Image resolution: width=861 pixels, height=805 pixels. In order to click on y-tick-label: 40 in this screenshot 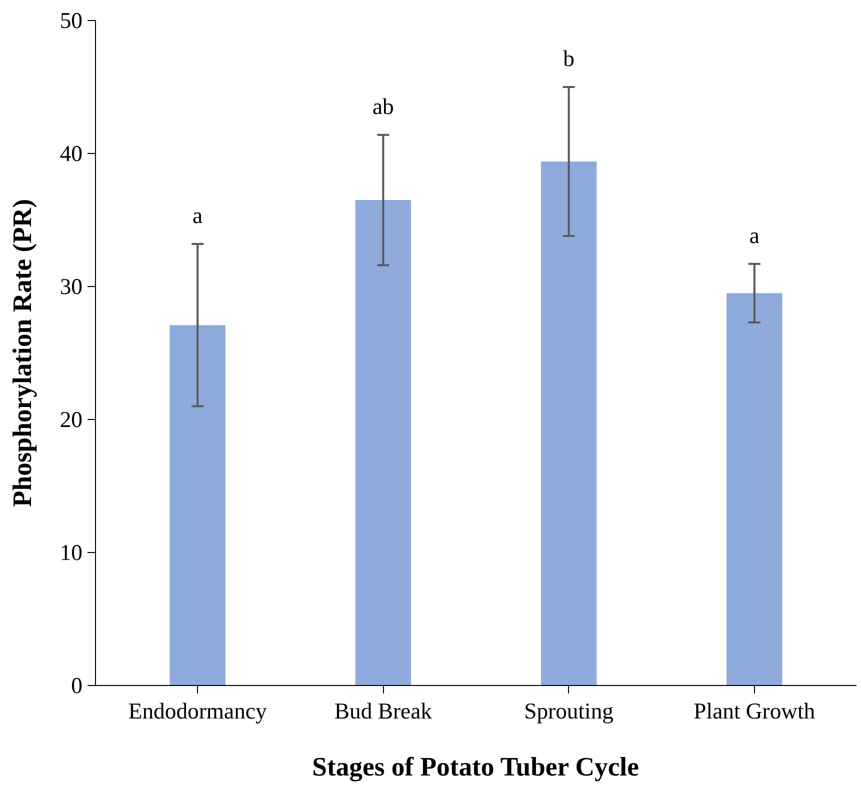, I will do `click(71, 153)`.